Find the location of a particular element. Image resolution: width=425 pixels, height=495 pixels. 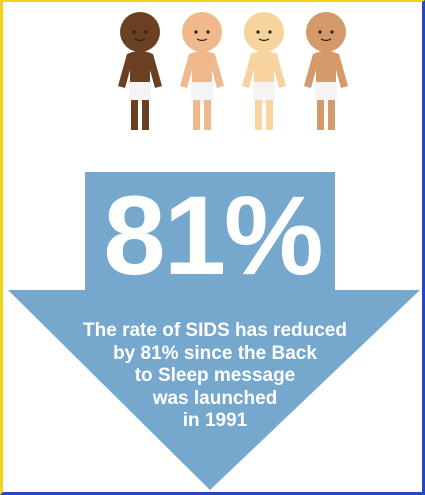

caption-line: was launched is located at coordinates (215, 398).